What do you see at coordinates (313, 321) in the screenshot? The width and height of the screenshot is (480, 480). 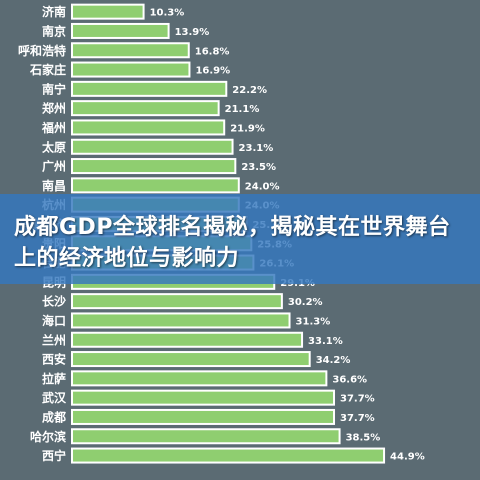 I see `value-label: 31.3%` at bounding box center [313, 321].